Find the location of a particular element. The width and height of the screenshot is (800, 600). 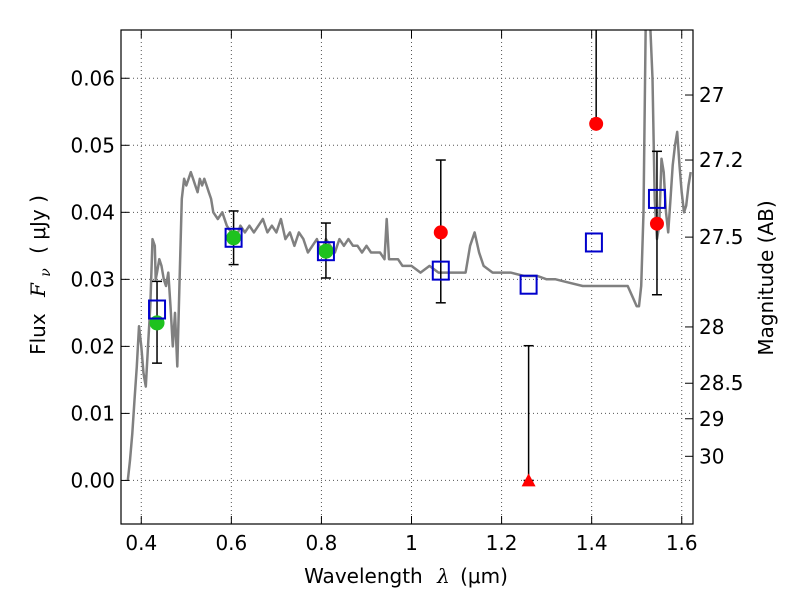

x-tick-label: 1.4 is located at coordinates (592, 543).